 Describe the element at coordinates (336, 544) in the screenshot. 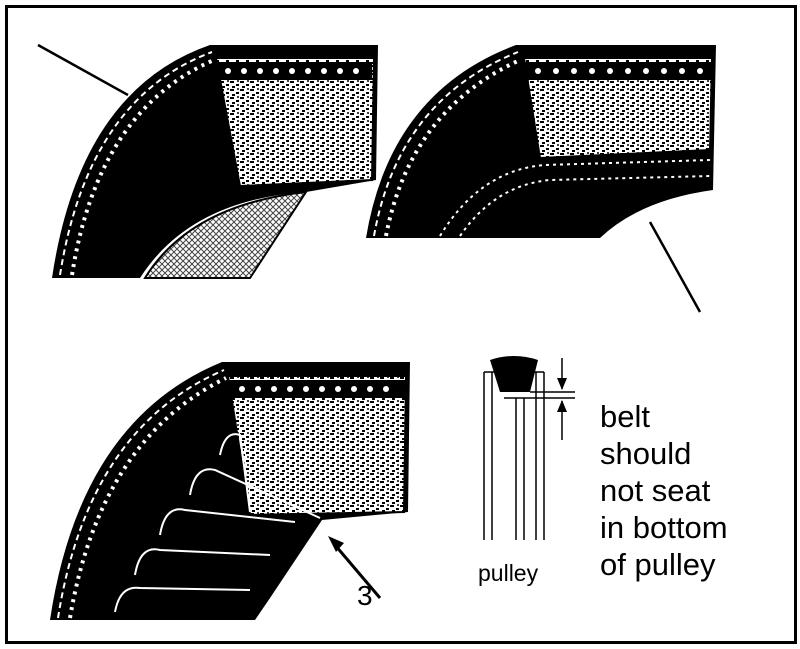

I see `arrow-icon` at that location.